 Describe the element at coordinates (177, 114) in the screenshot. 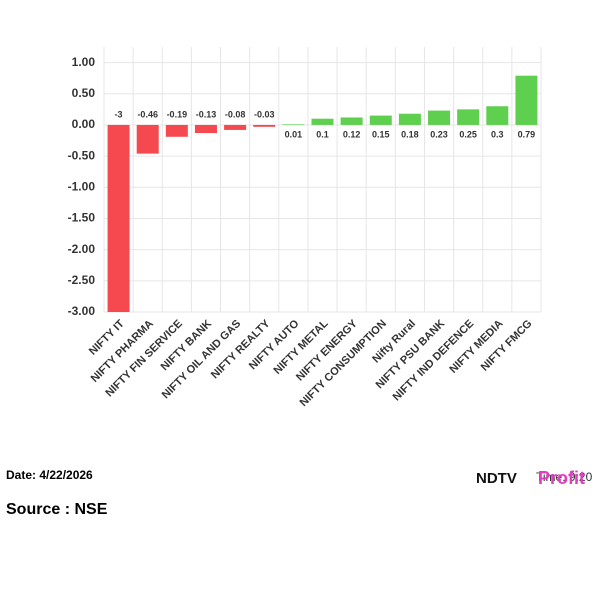

I see `data-label: -0.19` at that location.